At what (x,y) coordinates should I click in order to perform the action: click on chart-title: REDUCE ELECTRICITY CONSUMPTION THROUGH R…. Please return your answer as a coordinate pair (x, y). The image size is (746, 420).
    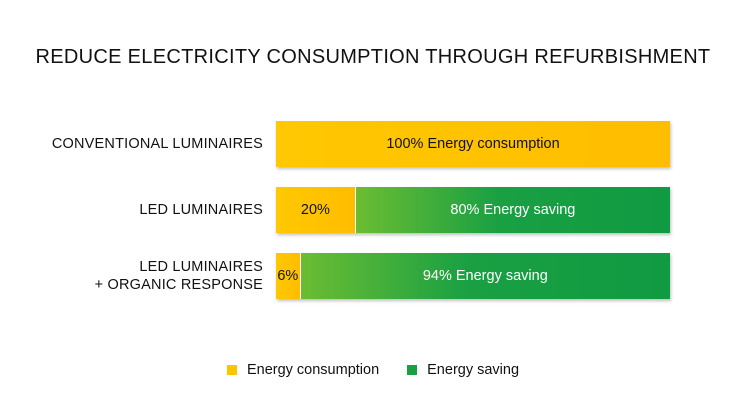
    Looking at the image, I should click on (373, 57).